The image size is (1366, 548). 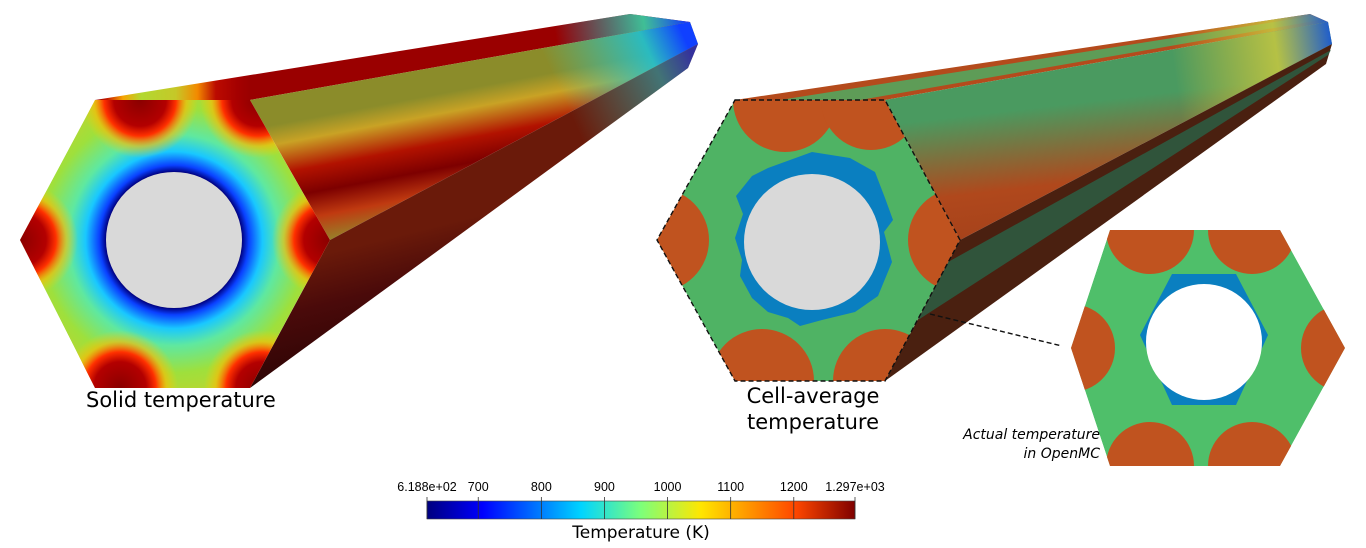 What do you see at coordinates (1031, 57) in the screenshot?
I see `cell-top-fade` at bounding box center [1031, 57].